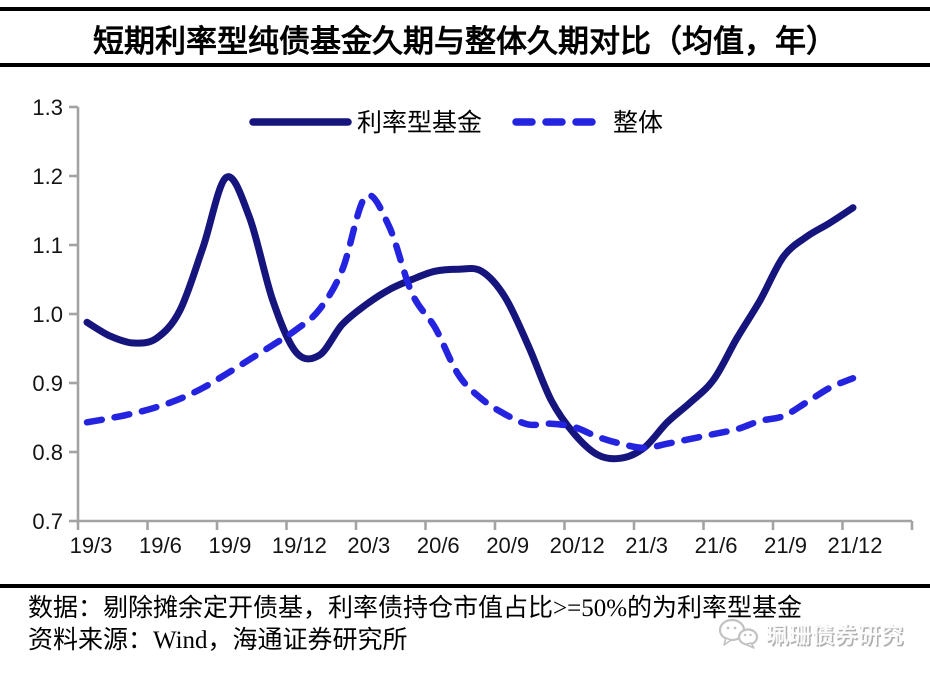 The image size is (930, 676). I want to click on y-tick-label: 1.3, so click(47, 107).